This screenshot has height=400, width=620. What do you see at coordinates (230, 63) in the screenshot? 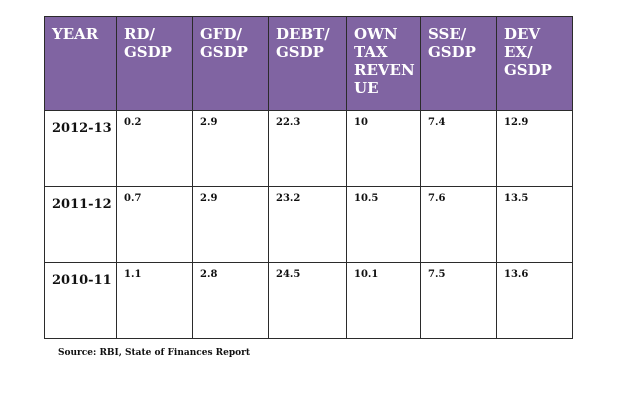
I see `column-header-gfd-gsdp: GFD/ GSDP` at bounding box center [230, 63].